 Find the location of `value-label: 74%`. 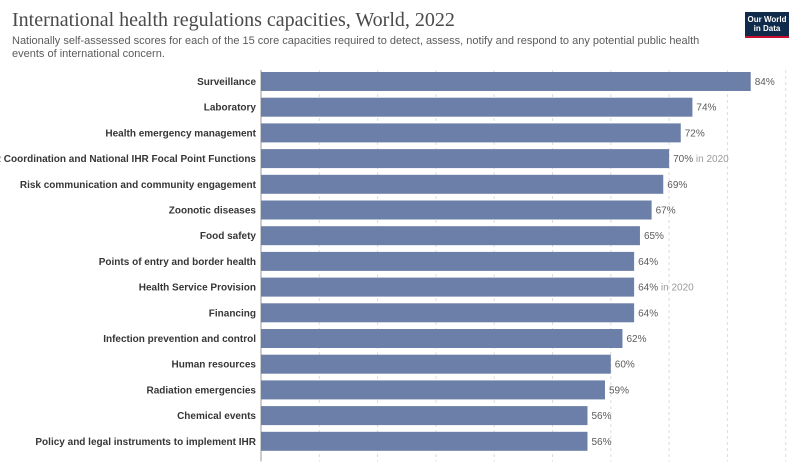

value-label: 74% is located at coordinates (706, 108).